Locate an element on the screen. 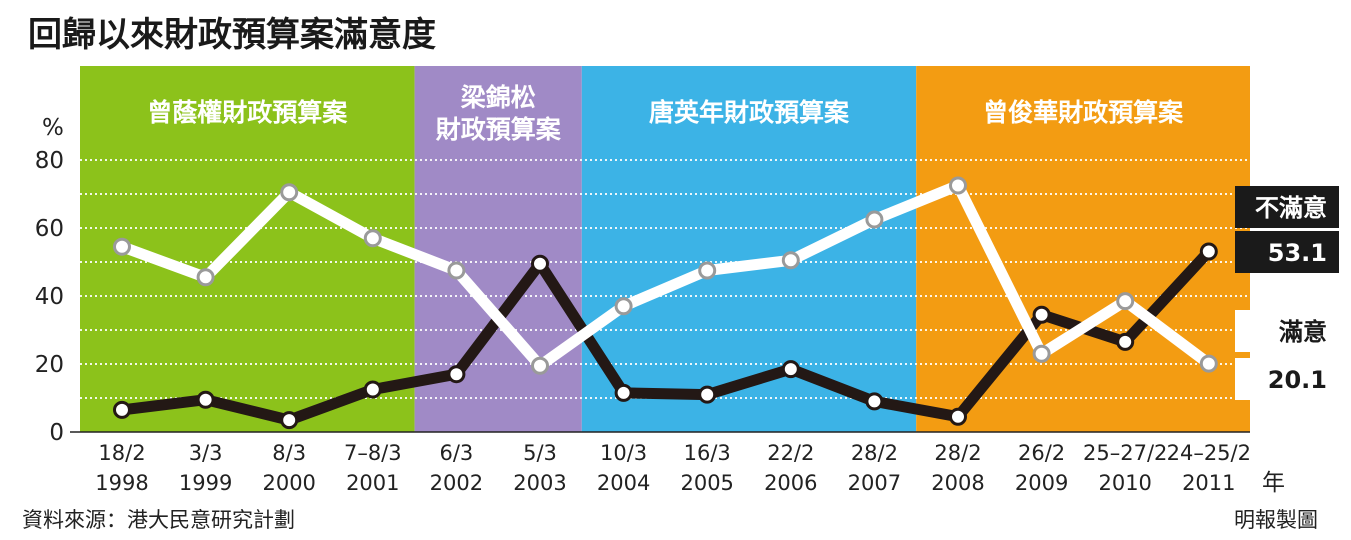 This screenshot has width=1351, height=540. x-tick-date: 3/3 is located at coordinates (206, 453).